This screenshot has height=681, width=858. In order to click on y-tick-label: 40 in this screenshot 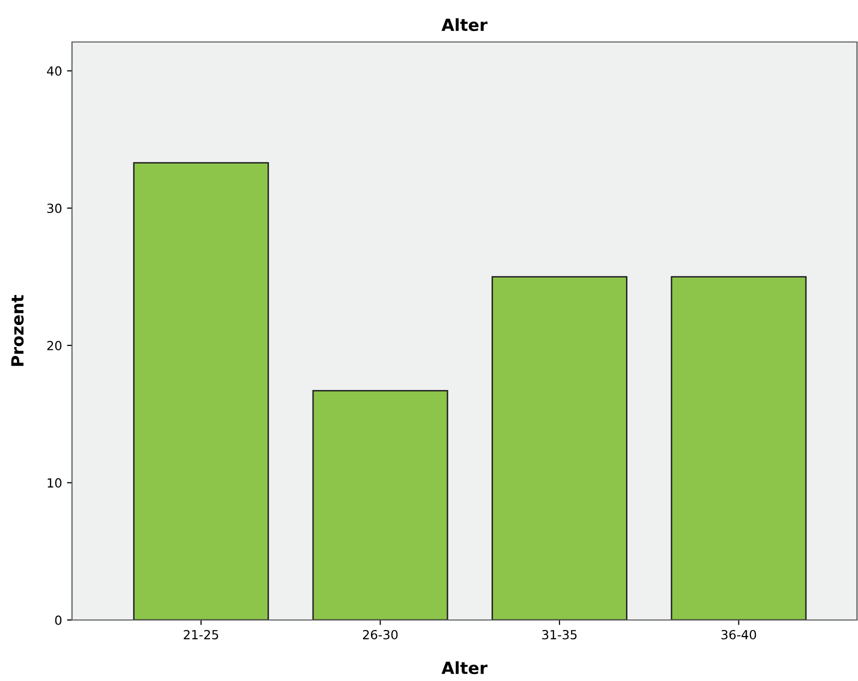, I will do `click(54, 71)`.